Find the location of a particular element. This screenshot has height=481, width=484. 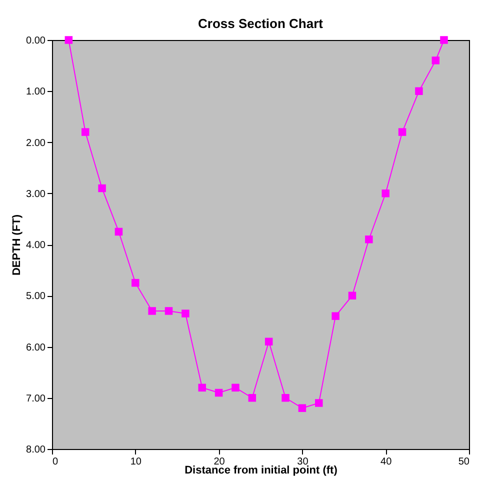

x-tick-label: 30 is located at coordinates (303, 462).